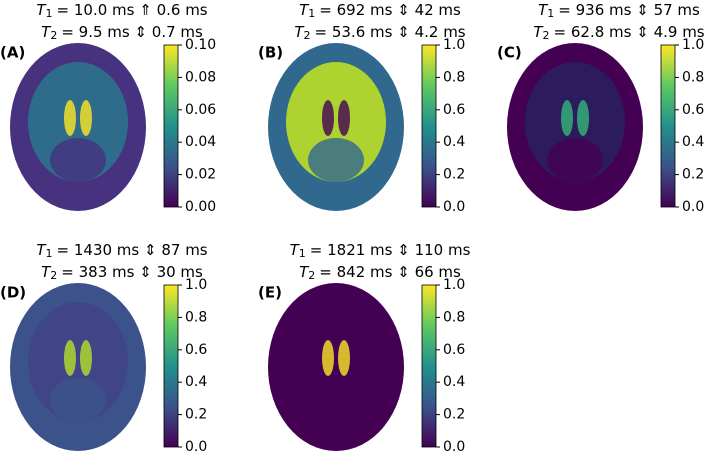  What do you see at coordinates (200, 77) in the screenshot?
I see `tick-label: 0.08` at bounding box center [200, 77].